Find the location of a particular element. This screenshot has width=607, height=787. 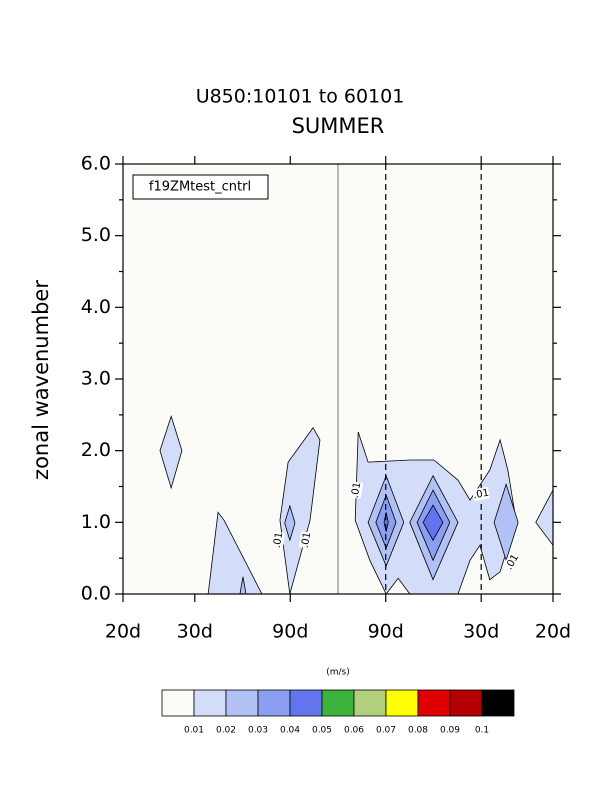

colorbar-label: 0.03 is located at coordinates (258, 731).